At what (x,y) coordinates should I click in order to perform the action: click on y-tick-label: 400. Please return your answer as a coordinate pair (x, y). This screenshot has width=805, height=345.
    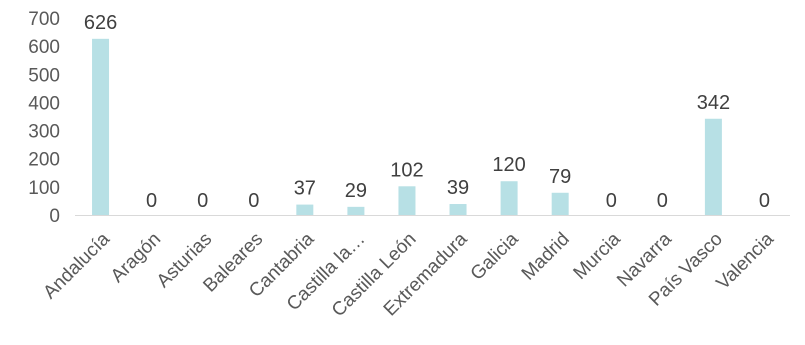
    Looking at the image, I should click on (44, 103).